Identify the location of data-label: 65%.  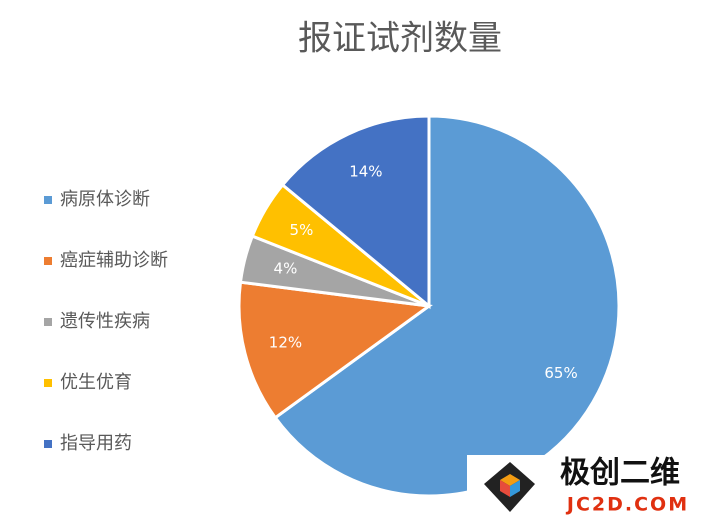
(560, 373).